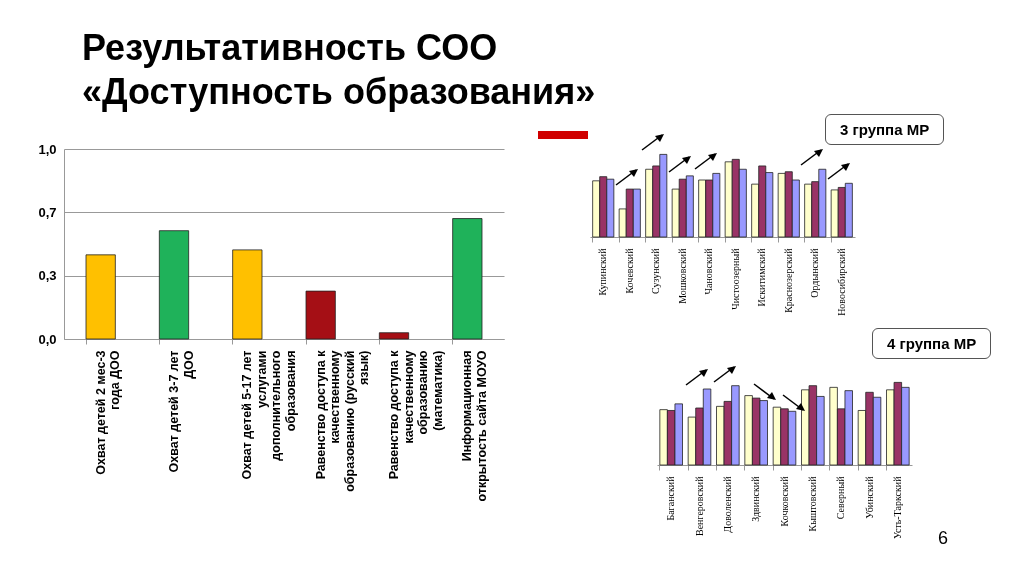  What do you see at coordinates (932, 343) in the screenshot?
I see `chart-title: 4 группа МР` at bounding box center [932, 343].